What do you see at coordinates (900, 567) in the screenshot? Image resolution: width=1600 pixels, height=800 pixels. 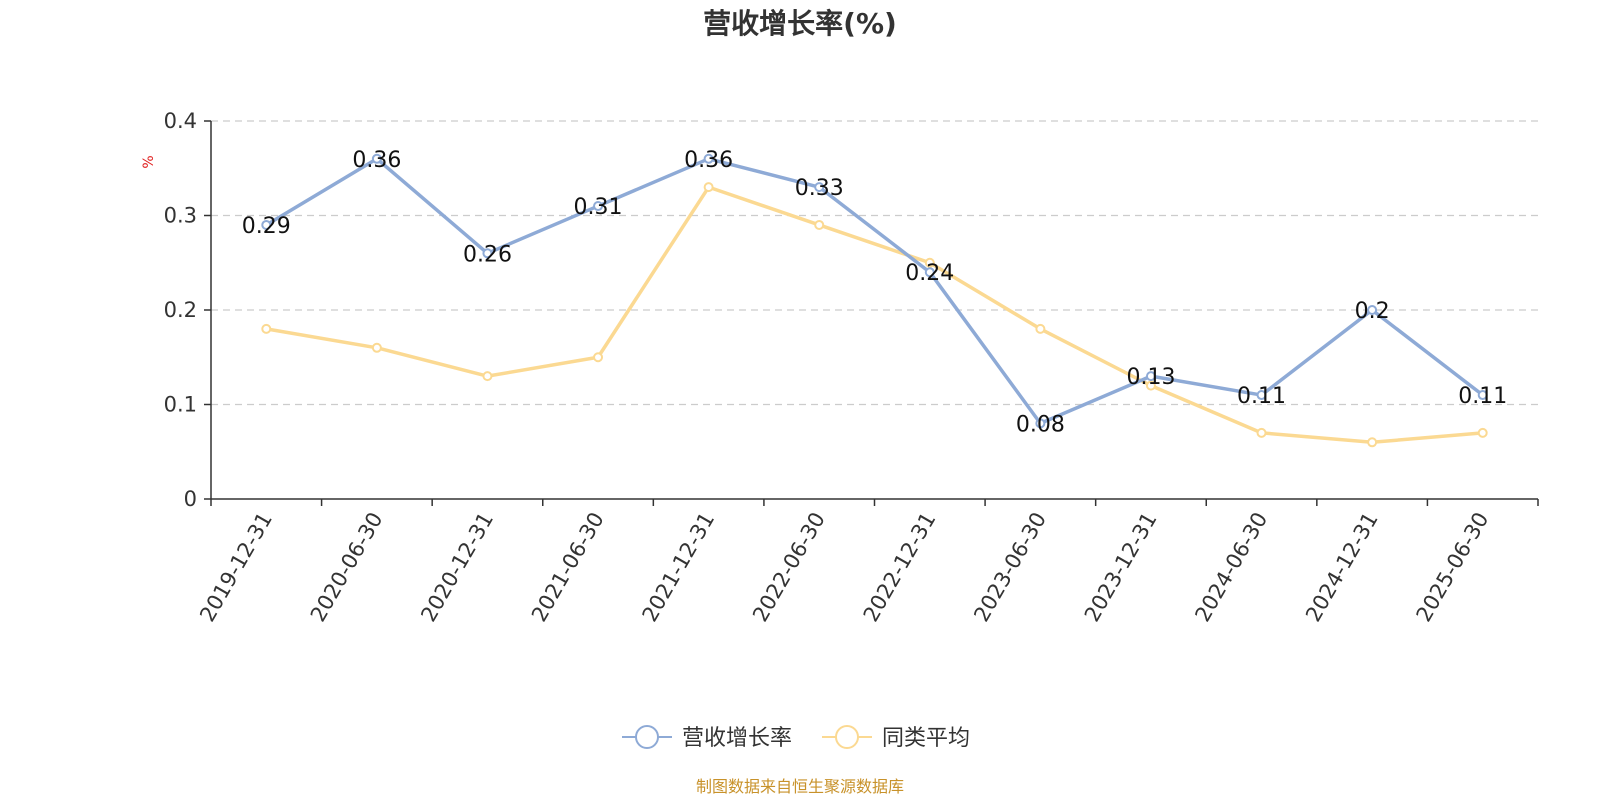 I see `x-tick-label-6: 2022-12-31` at bounding box center [900, 567].